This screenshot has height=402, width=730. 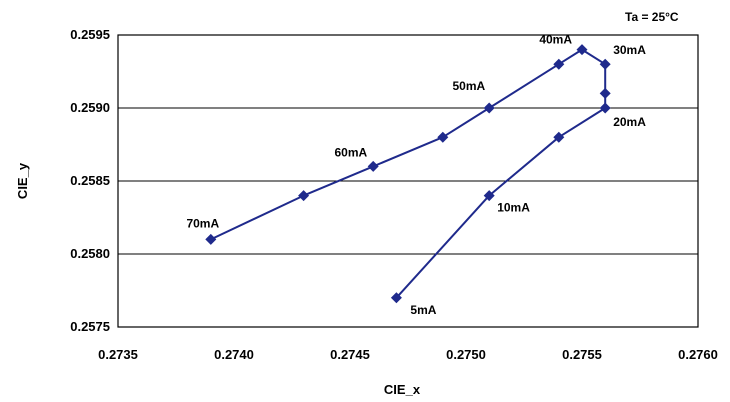 I want to click on x-tick-label-0: 0.2735, so click(x=118, y=354).